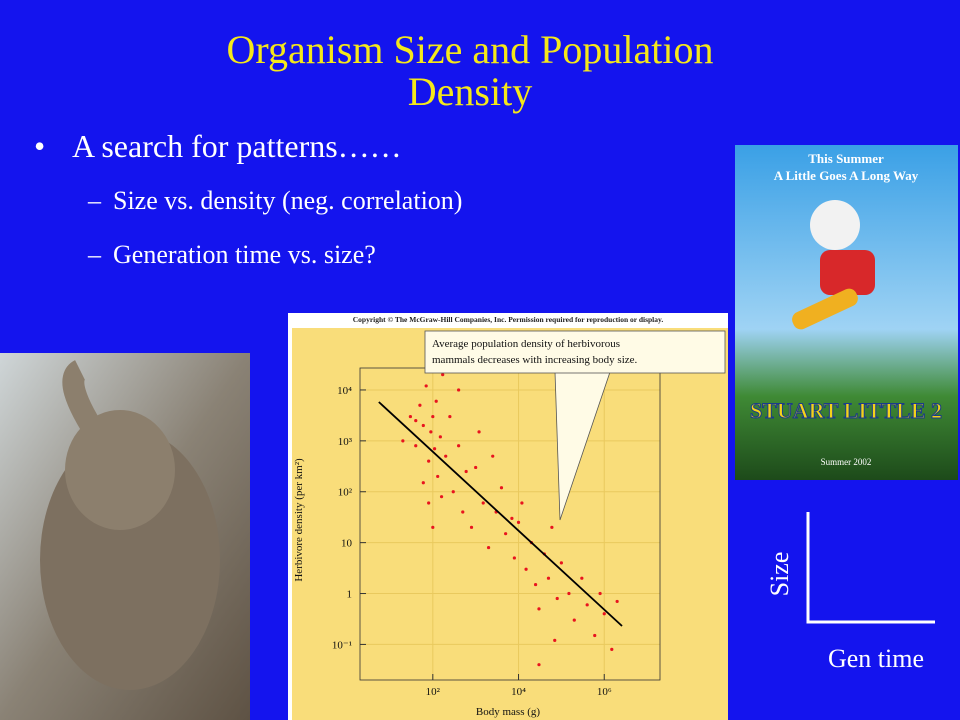  I want to click on x-axis-label: Body mass (g), so click(508, 712).